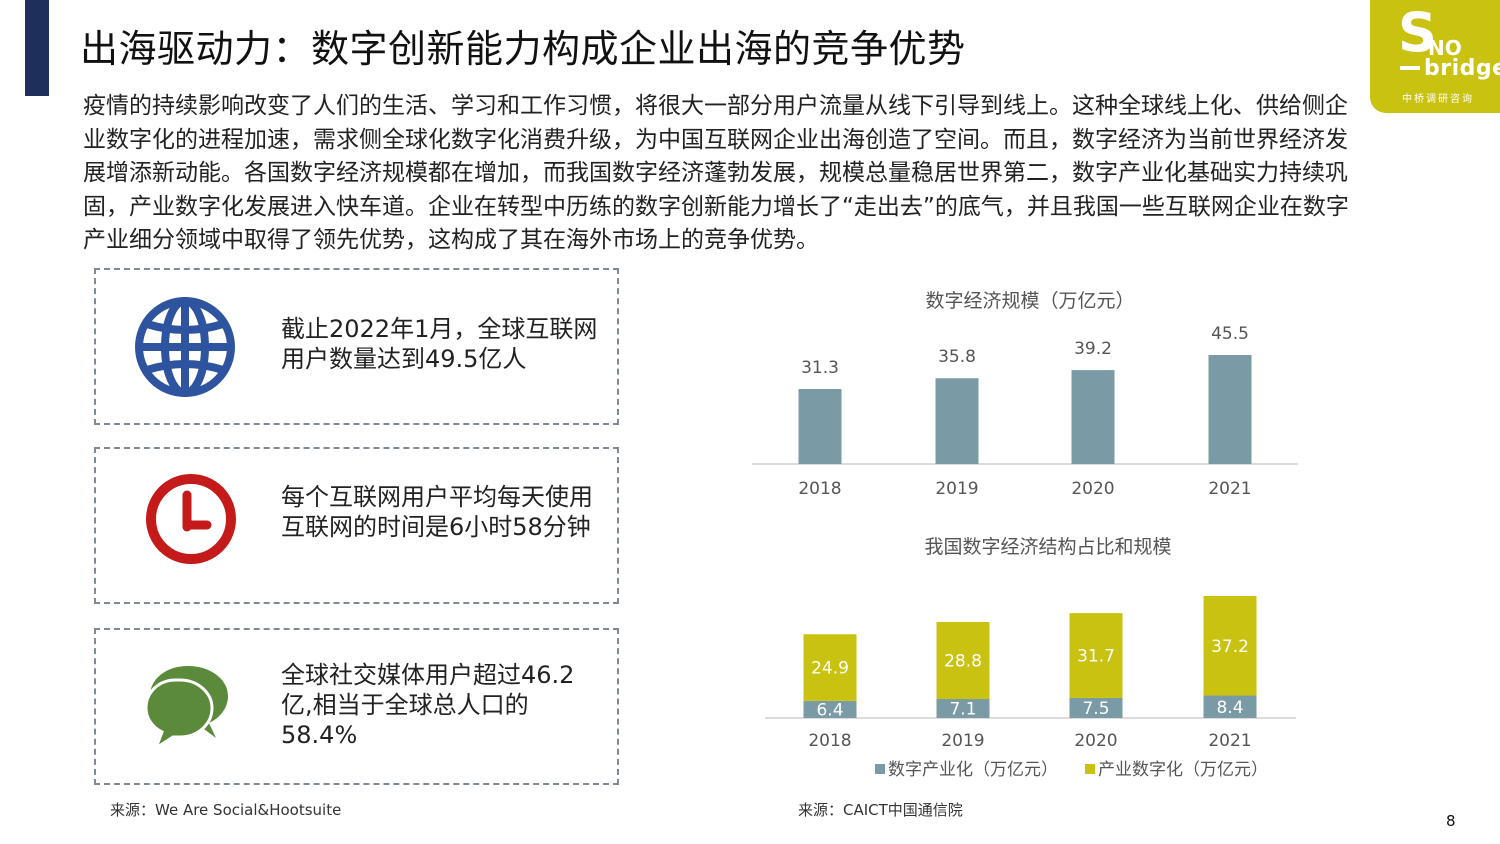  I want to click on accent-bar, so click(37, 48).